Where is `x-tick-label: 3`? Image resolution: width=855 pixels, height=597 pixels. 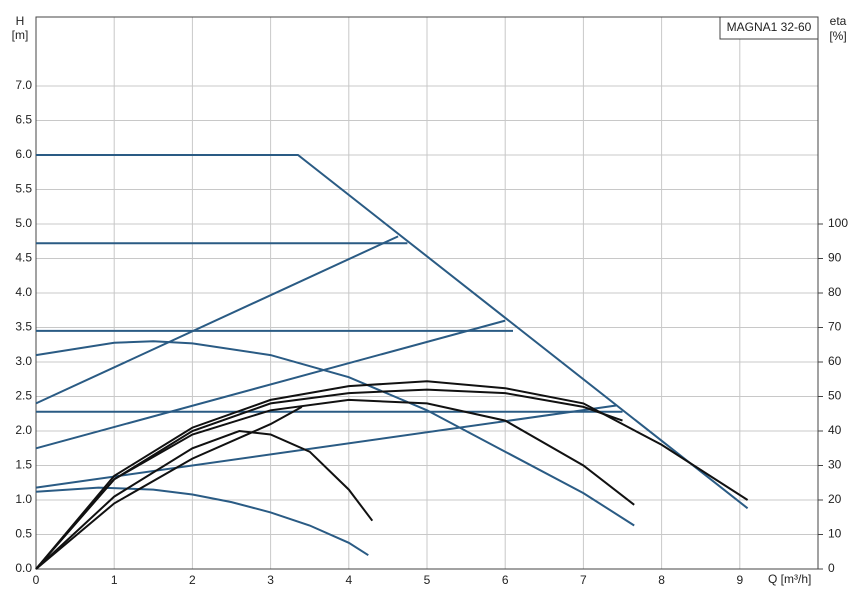 x-tick-label: 3 is located at coordinates (270, 580).